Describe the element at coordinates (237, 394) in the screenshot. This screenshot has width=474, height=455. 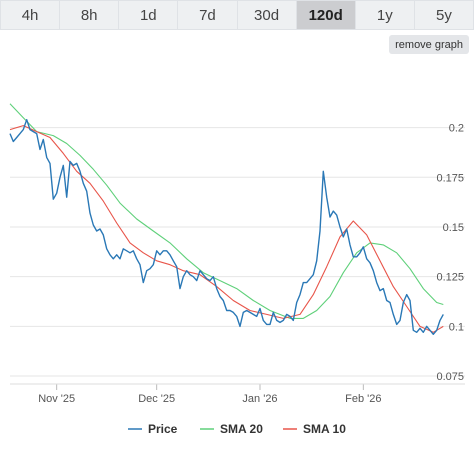
I see `x-axis-ticks: Nov '25 Dec '25 Jan '26 Feb '26` at that location.